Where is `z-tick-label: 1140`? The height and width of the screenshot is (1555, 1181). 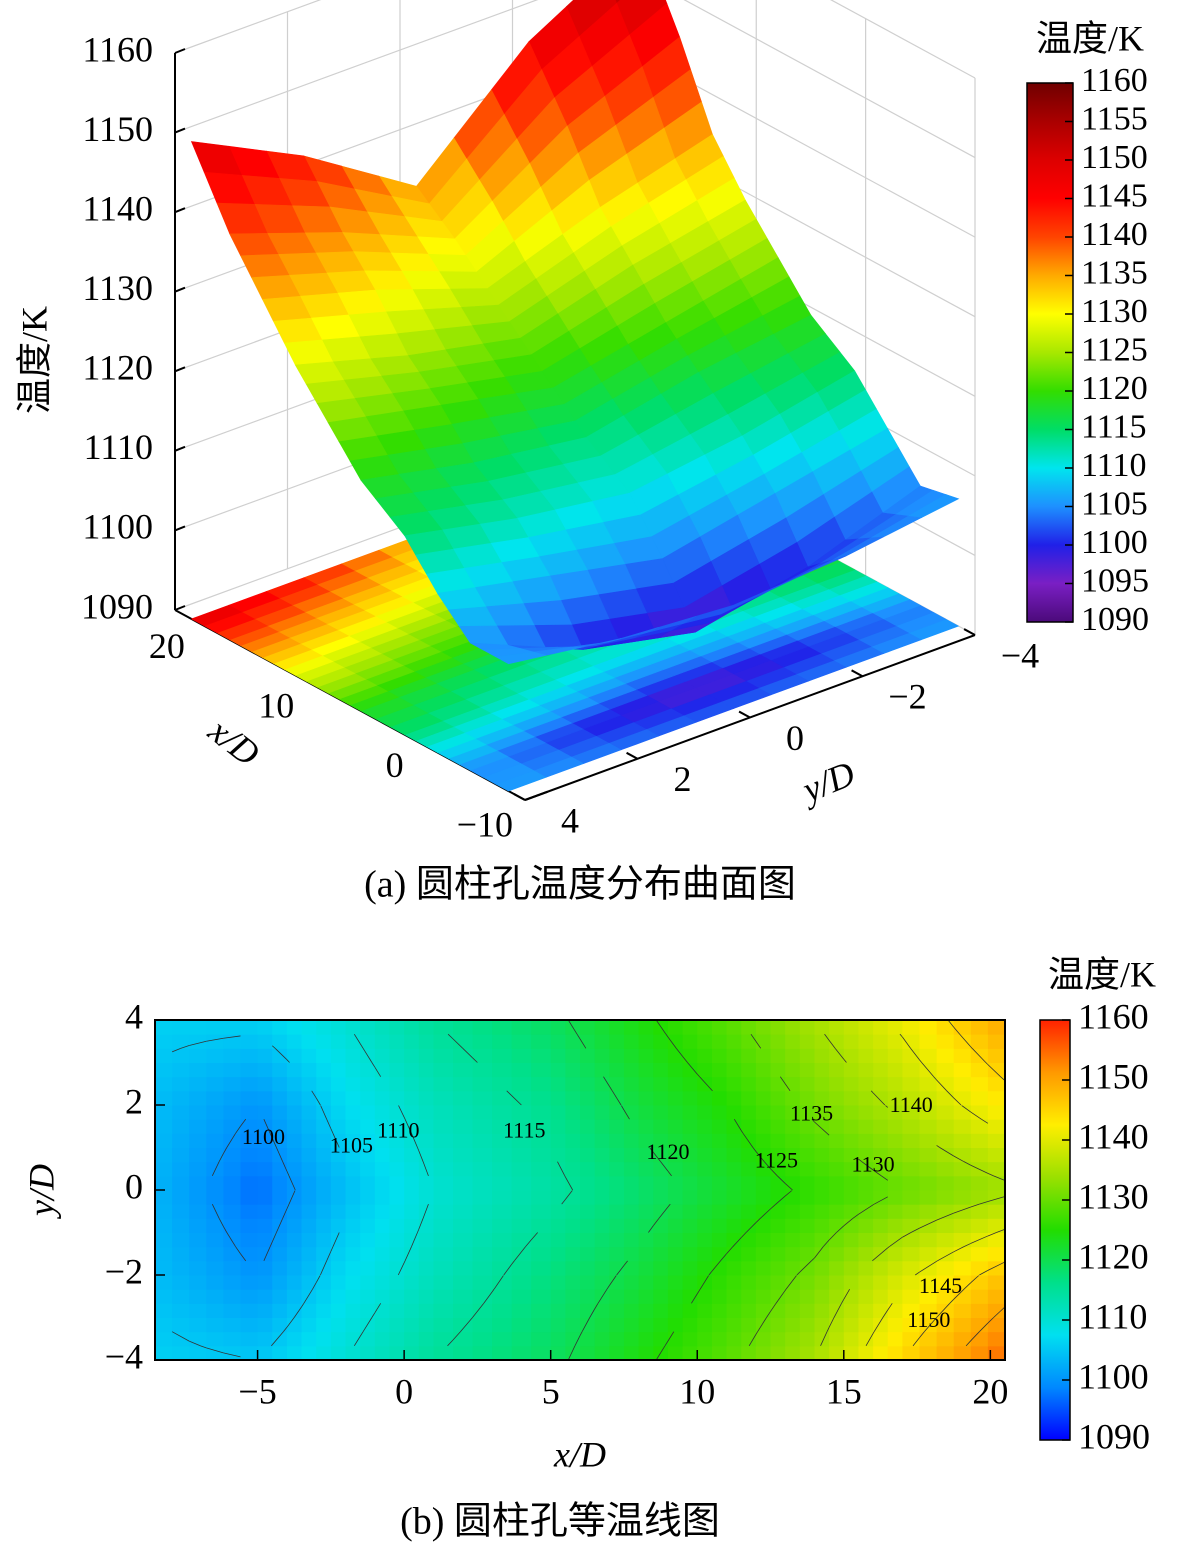
z-tick-label: 1140 is located at coordinates (117, 208).